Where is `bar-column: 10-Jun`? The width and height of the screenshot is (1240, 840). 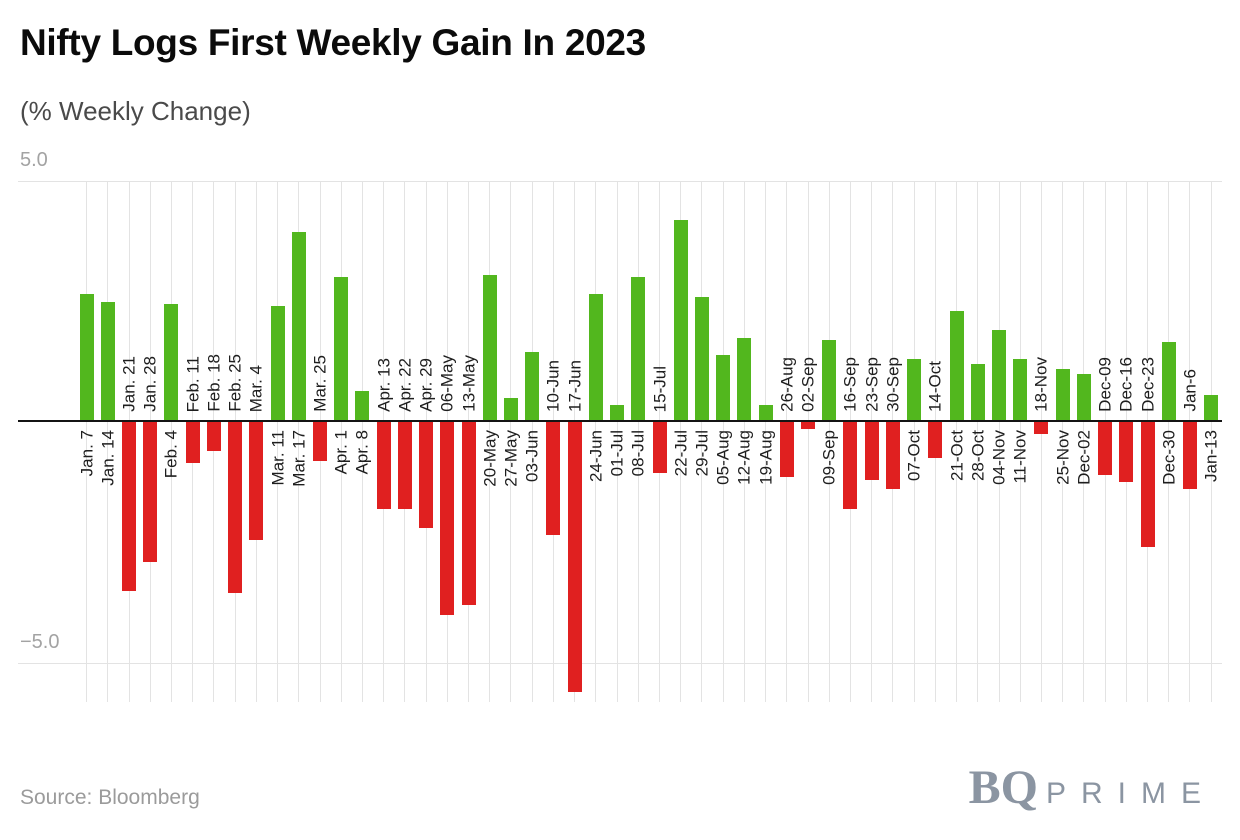 bar-column: 10-Jun is located at coordinates (553, 441).